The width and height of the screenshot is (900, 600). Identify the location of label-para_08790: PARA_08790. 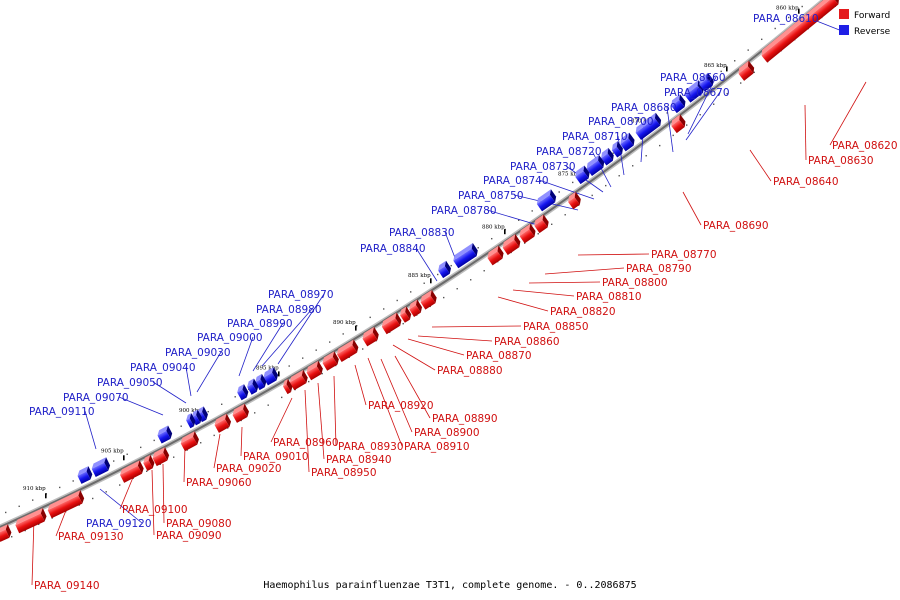
(659, 269).